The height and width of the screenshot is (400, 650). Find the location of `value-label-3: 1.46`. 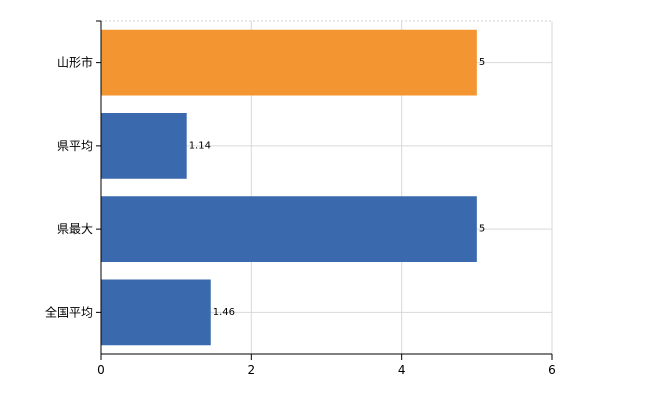

value-label-3: 1.46 is located at coordinates (224, 312).